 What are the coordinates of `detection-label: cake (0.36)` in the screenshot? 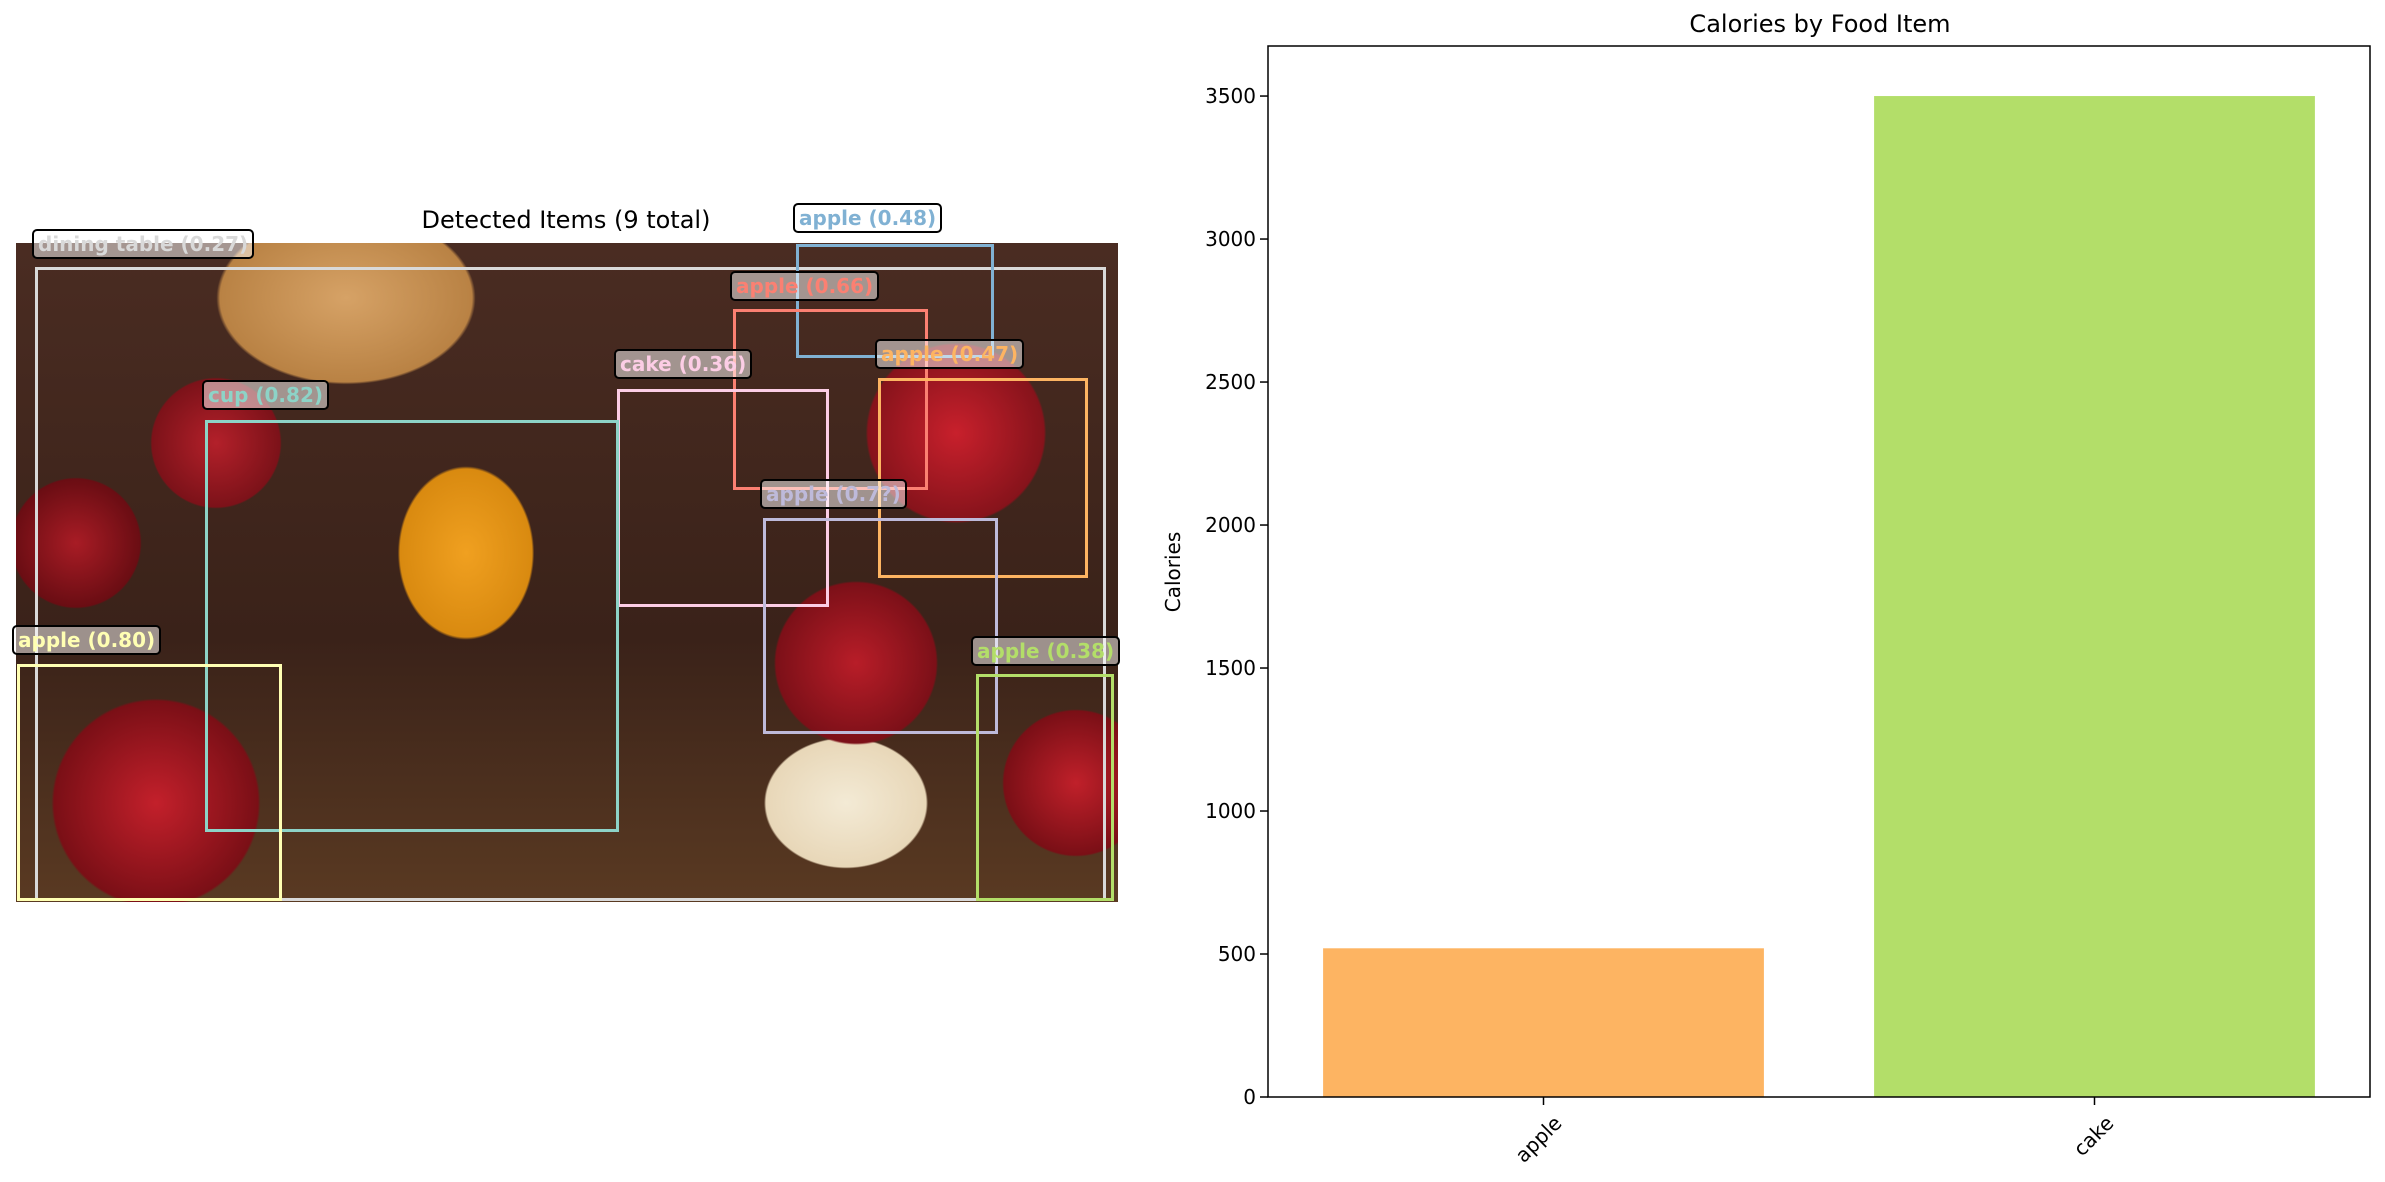 It's located at (683, 364).